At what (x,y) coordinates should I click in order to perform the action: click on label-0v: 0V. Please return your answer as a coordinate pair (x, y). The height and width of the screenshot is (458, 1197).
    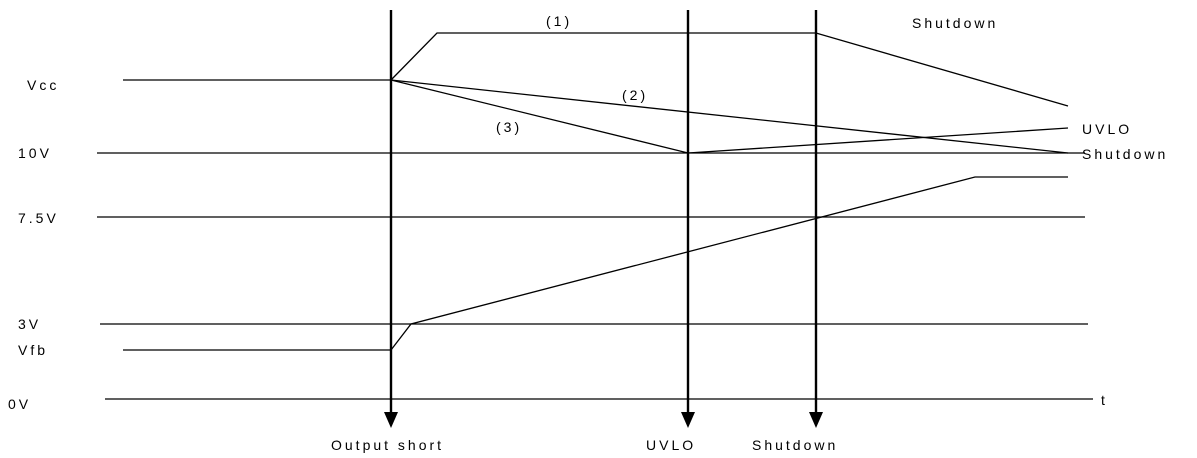
    Looking at the image, I should click on (19, 404).